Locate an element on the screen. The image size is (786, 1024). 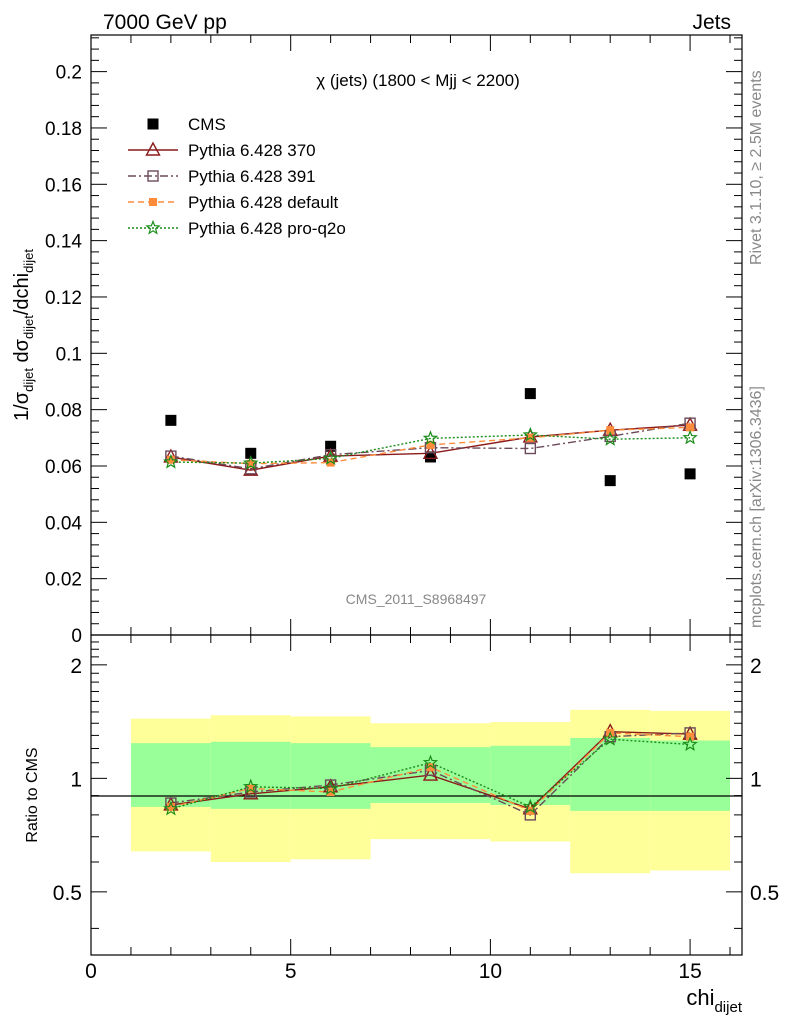
ratio-y-tick-label-right: 0.5 is located at coordinates (764, 893).